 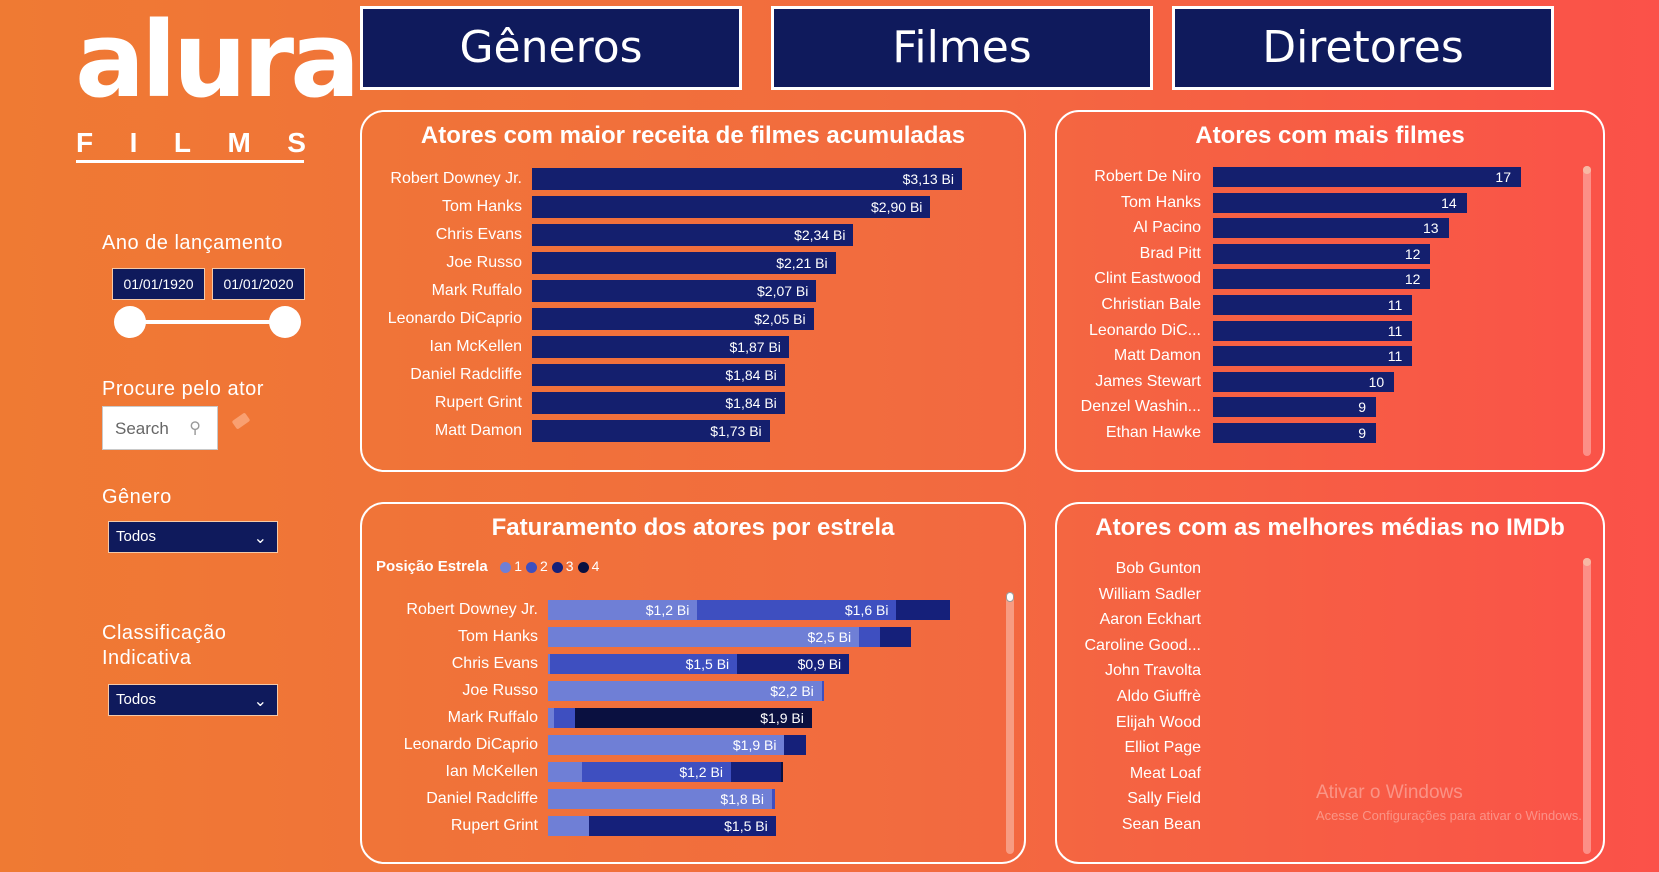 I want to click on chevron-down-icon: ⌄, so click(x=260, y=538).